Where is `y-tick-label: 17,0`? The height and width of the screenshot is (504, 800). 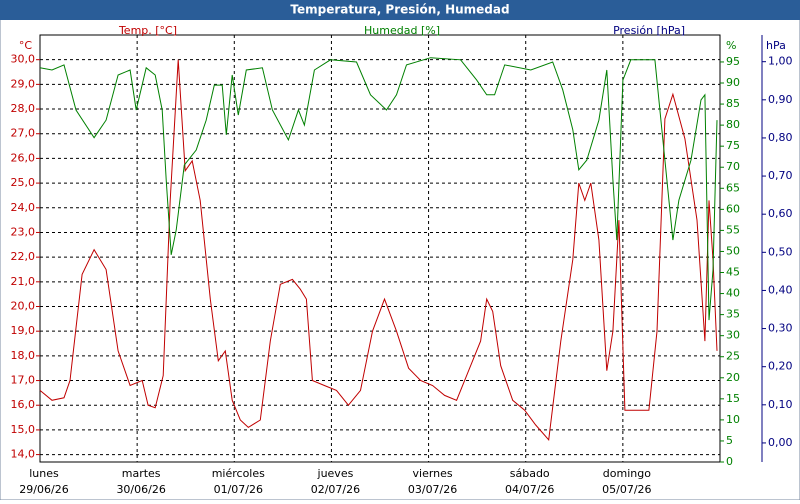 y-tick-label: 17,0 is located at coordinates (23, 380).